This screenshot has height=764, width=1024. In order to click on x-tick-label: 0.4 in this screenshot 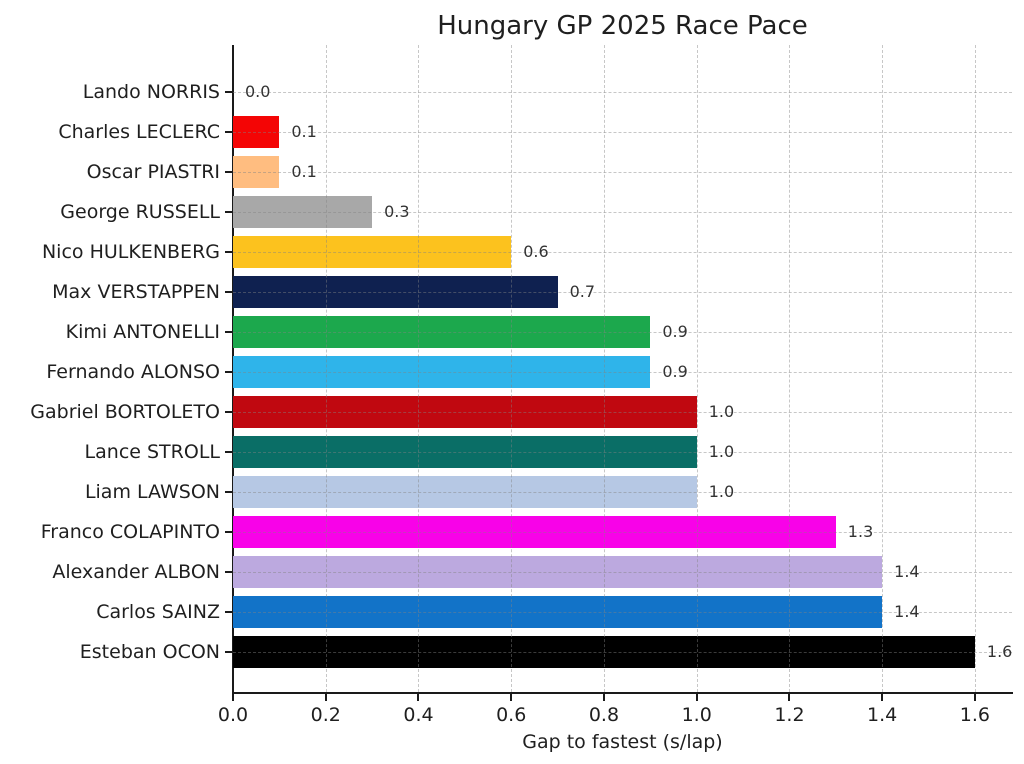, I will do `click(418, 715)`.